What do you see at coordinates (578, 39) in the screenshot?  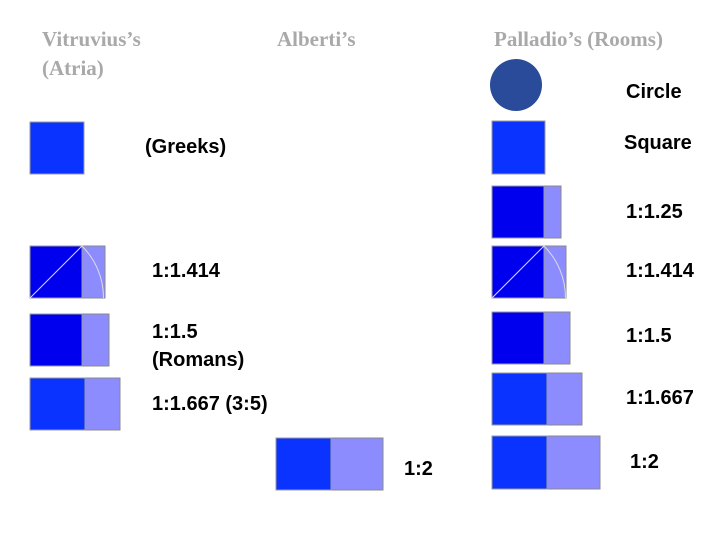 I see `header: Palladio’s (Rooms)` at bounding box center [578, 39].